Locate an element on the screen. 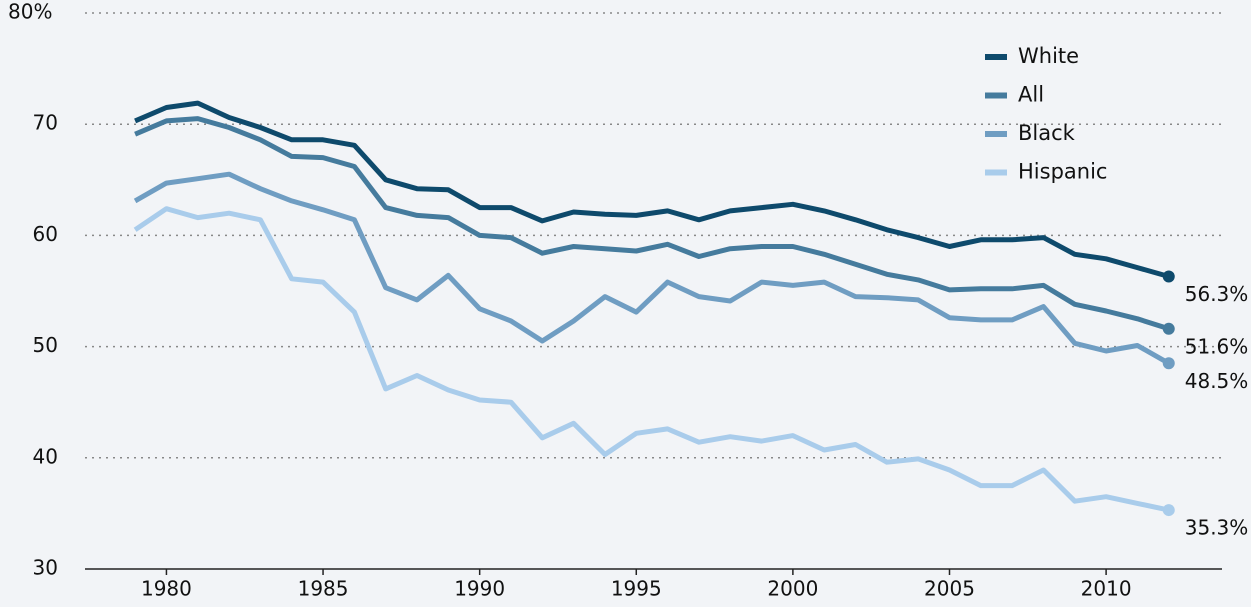 The width and height of the screenshot is (1251, 607). x-tick-label: 1990 is located at coordinates (479, 589).